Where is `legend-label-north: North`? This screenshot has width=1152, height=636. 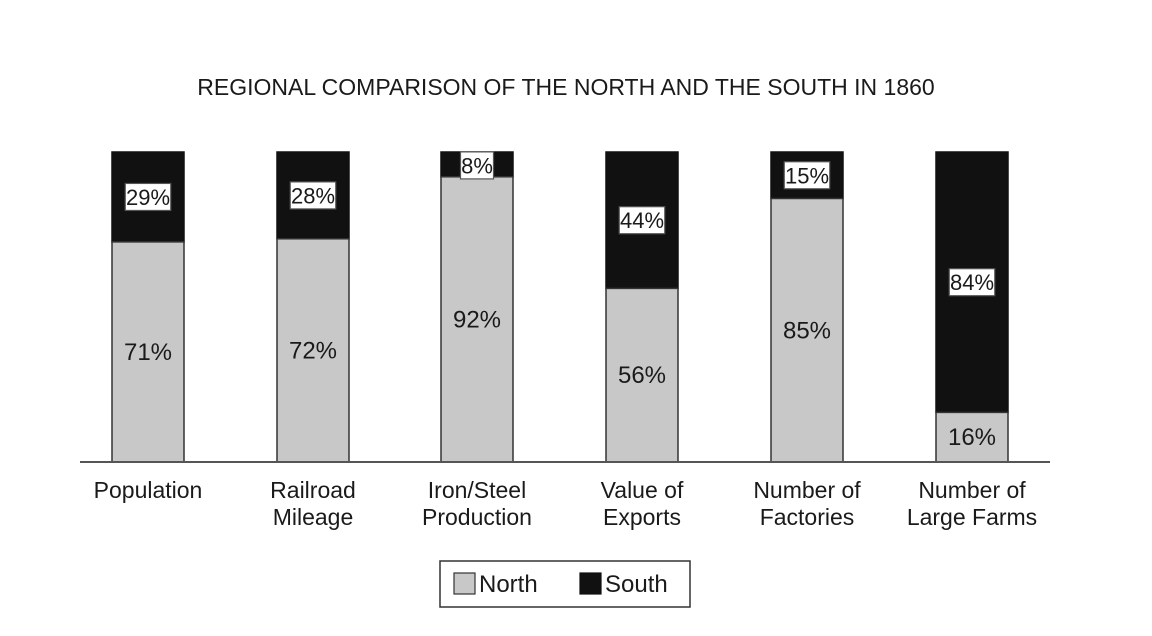 legend-label-north: North is located at coordinates (508, 584).